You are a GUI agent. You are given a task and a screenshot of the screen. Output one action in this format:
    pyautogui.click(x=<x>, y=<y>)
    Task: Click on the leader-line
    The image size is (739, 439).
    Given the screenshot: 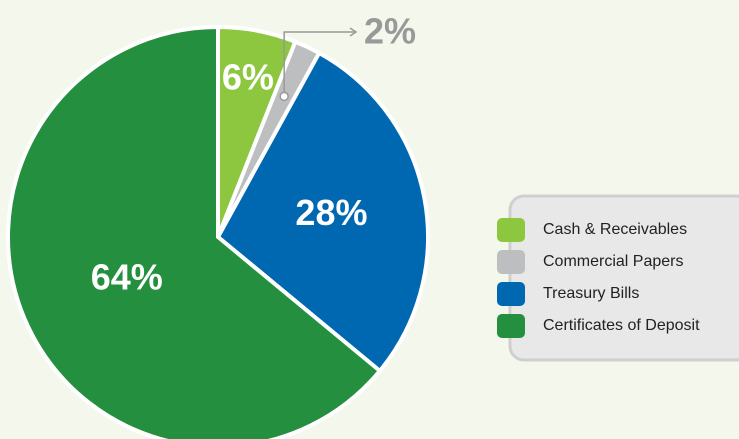 What is the action you would take?
    pyautogui.click(x=319, y=64)
    